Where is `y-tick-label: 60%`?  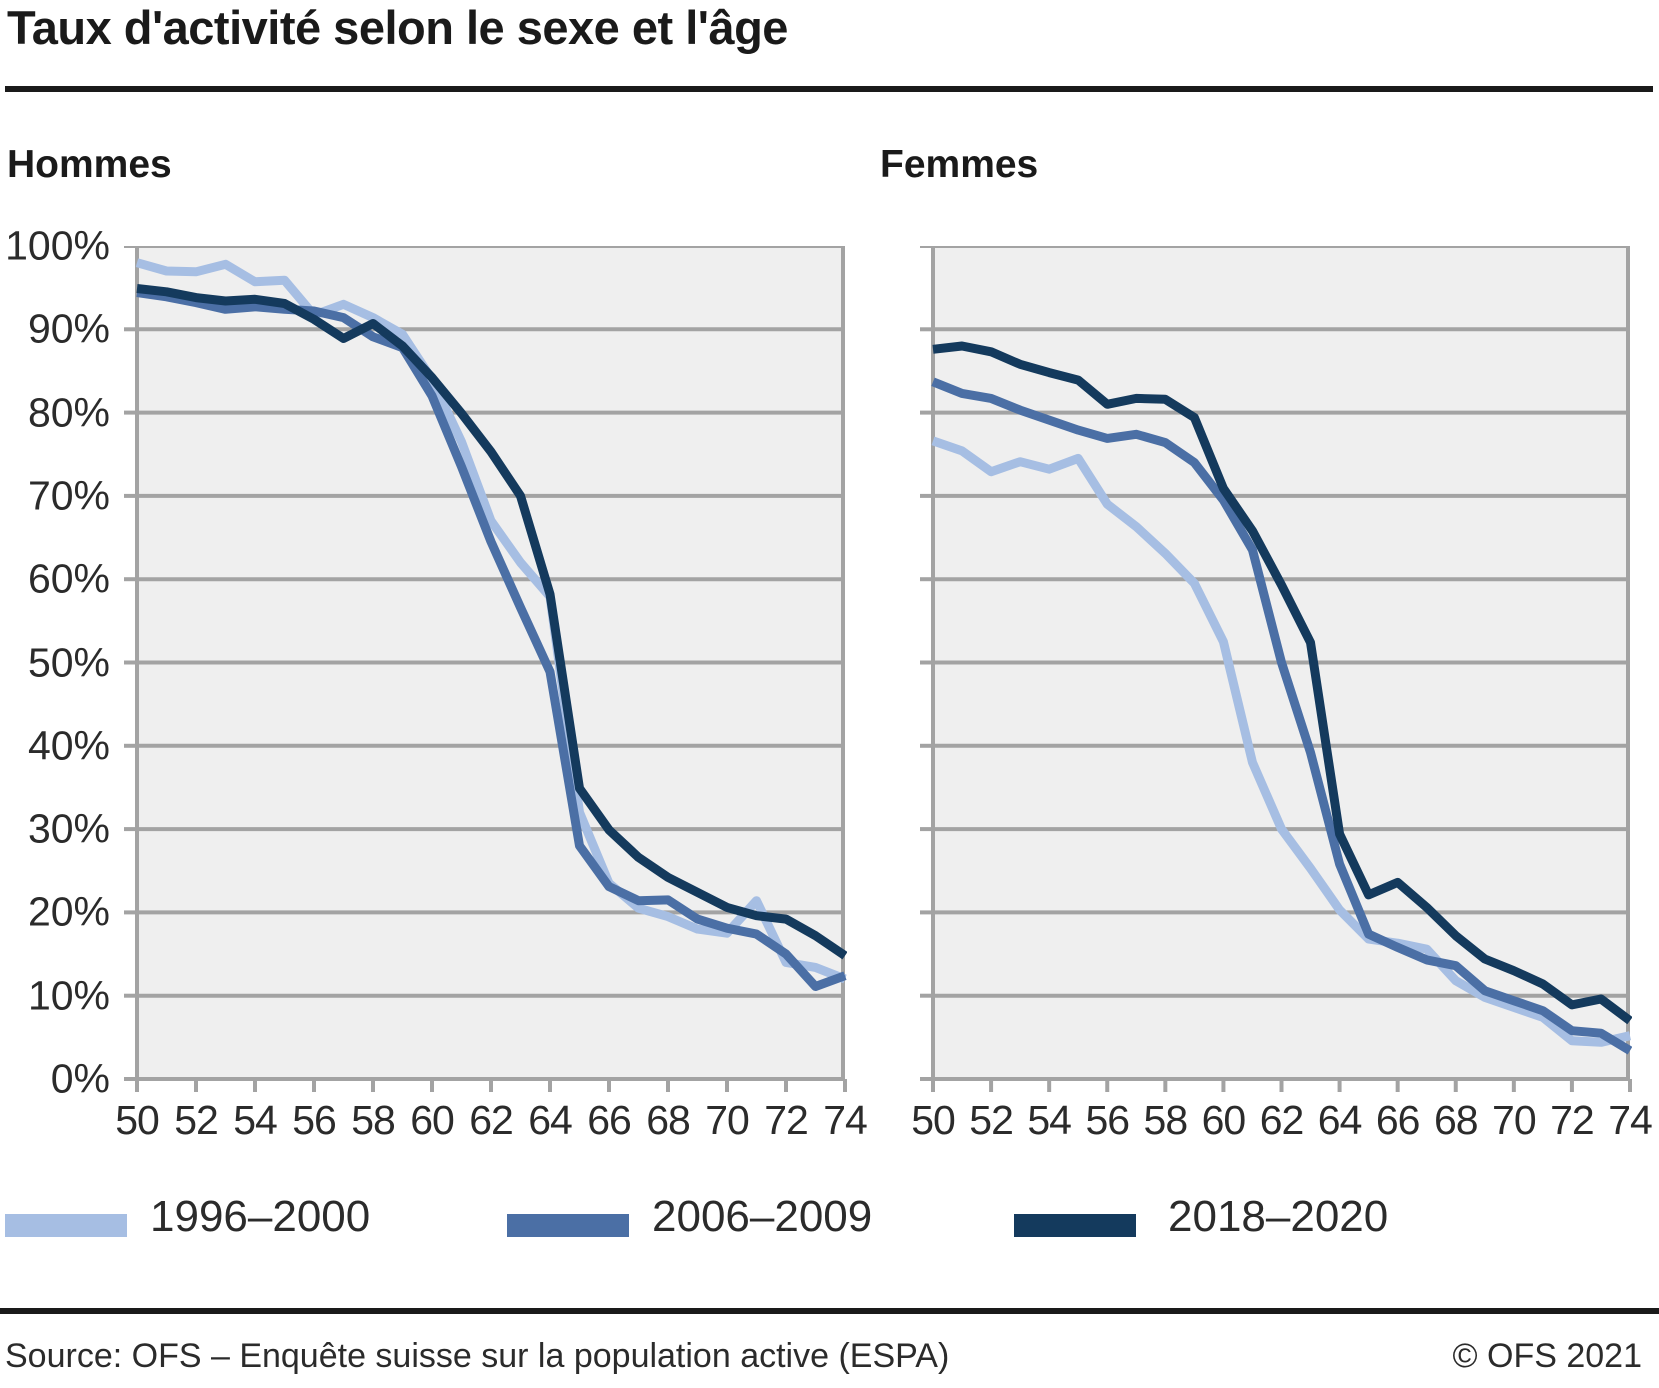 y-tick-label: 60% is located at coordinates (68, 578).